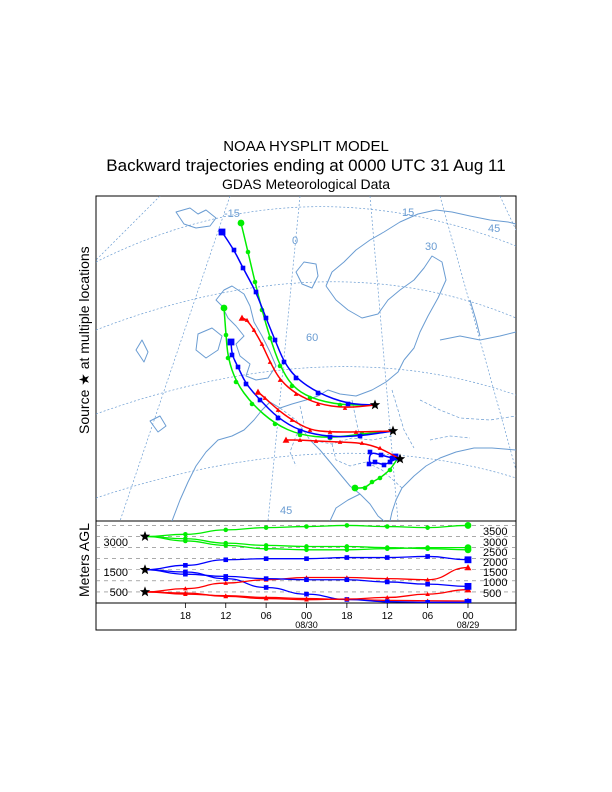 This screenshot has height=792, width=612. I want to click on right-height-label-2500: 2500, so click(495, 553).